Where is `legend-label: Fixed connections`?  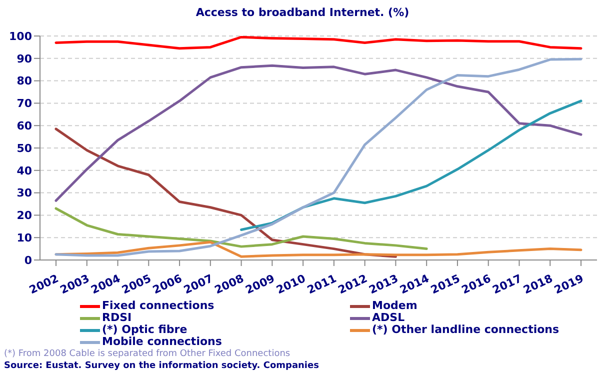
legend-label: Fixed connections is located at coordinates (158, 305).